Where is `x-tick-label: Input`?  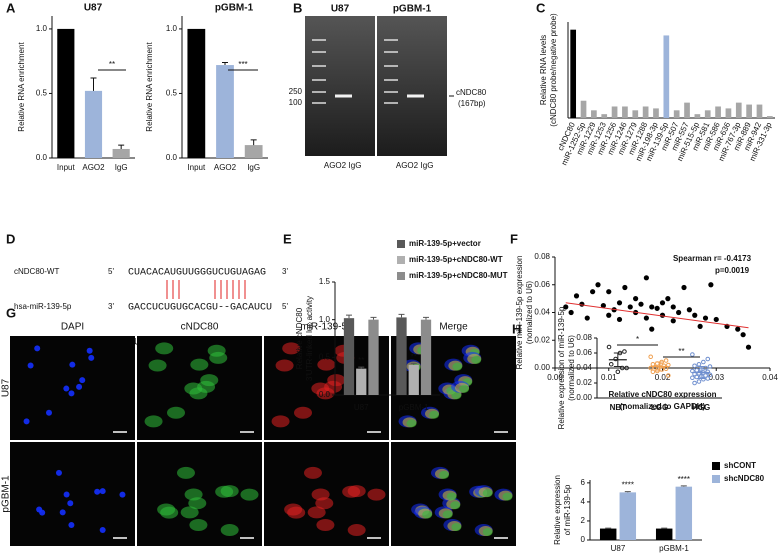
x-tick-label: Input is located at coordinates (196, 167).